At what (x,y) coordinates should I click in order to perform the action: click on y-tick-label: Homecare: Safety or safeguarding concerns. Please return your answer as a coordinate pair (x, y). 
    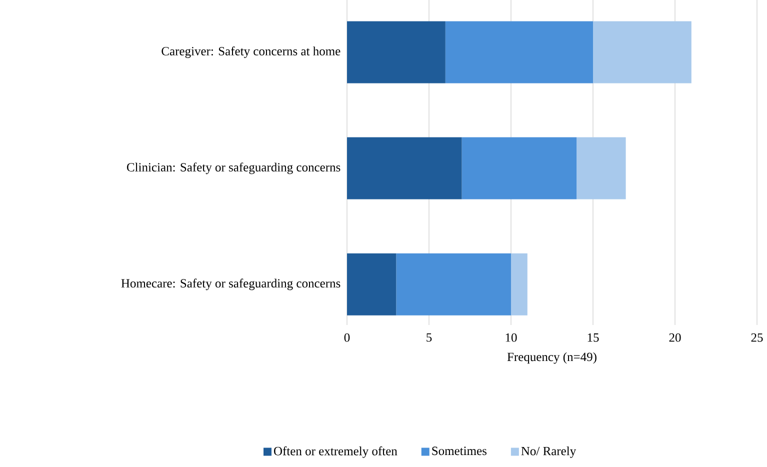
    Looking at the image, I should click on (230, 284).